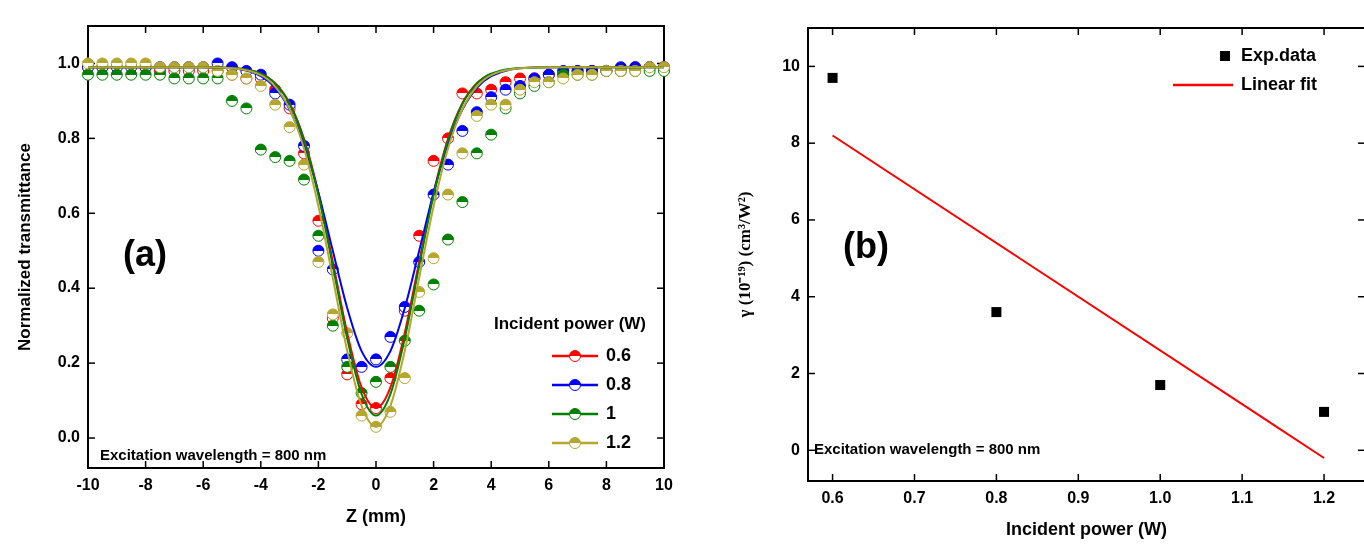 The image size is (1364, 548). I want to click on x-tick-label: 0, so click(376, 484).